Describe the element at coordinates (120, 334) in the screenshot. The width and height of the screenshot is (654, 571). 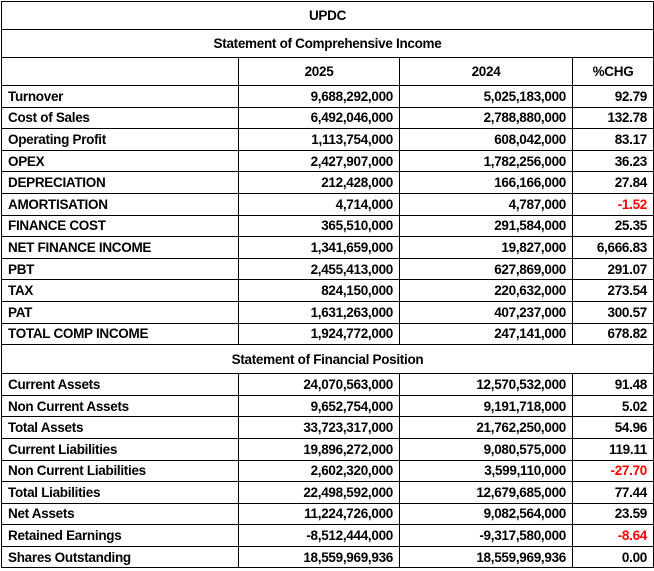
I see `row-label: TOTAL COMP INCOME` at that location.